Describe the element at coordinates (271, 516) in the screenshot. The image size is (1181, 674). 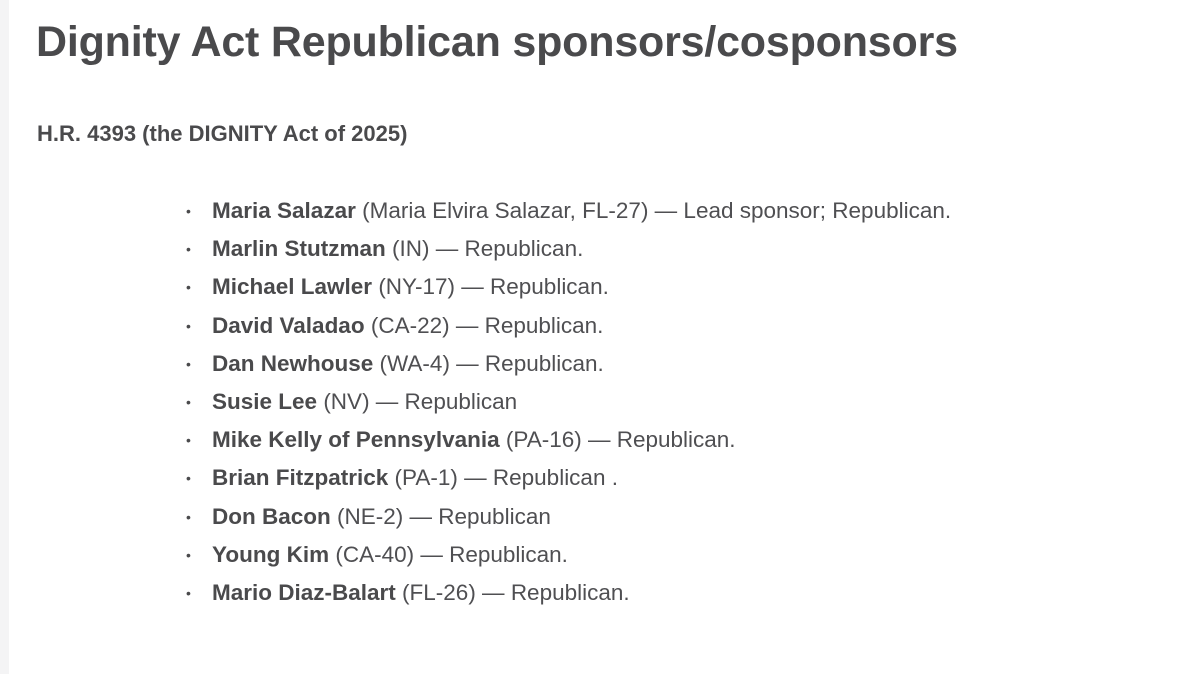
I see `sponsor-name: Don Bacon` at that location.